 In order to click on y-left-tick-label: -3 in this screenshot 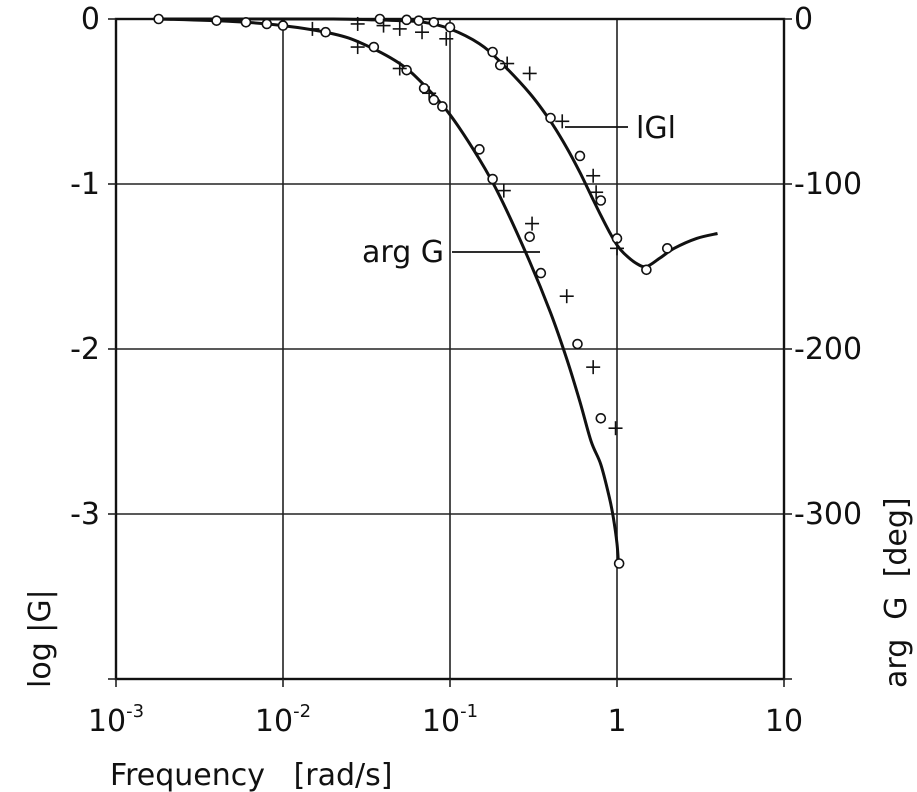, I will do `click(85, 514)`.